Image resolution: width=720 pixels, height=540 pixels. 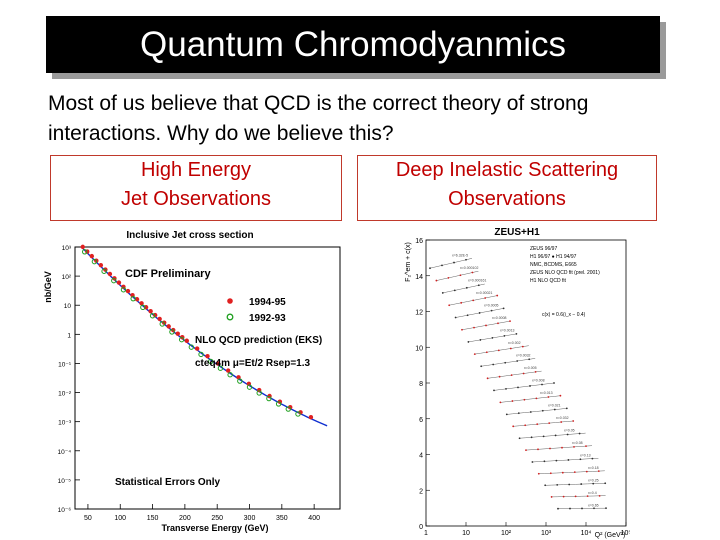 I want to click on dis-bin-label: x=0.000161, so click(x=477, y=280).